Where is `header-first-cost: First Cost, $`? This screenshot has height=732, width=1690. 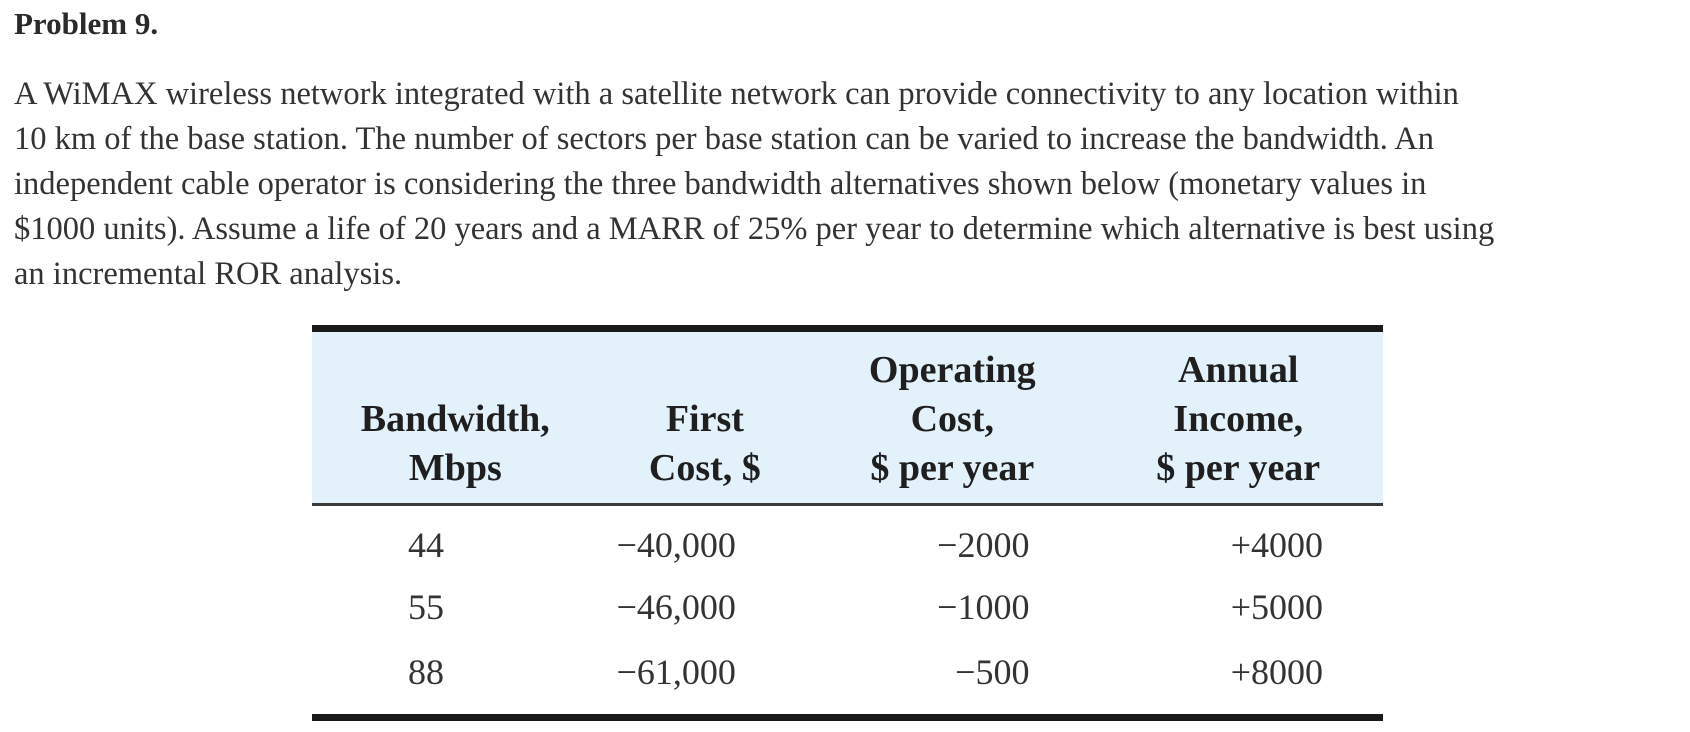 header-first-cost: First Cost, $ is located at coordinates (705, 415).